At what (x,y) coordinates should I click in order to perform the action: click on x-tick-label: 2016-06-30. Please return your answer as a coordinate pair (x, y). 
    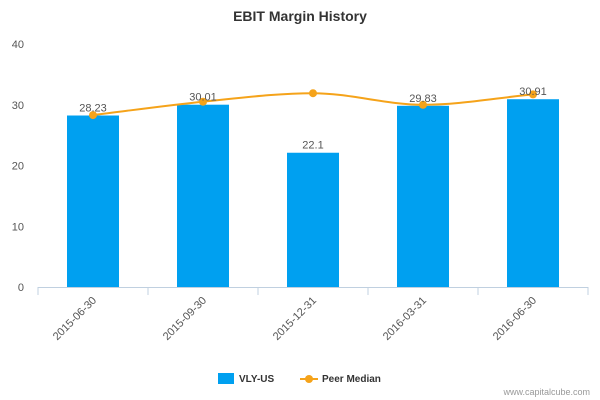
    Looking at the image, I should click on (515, 319).